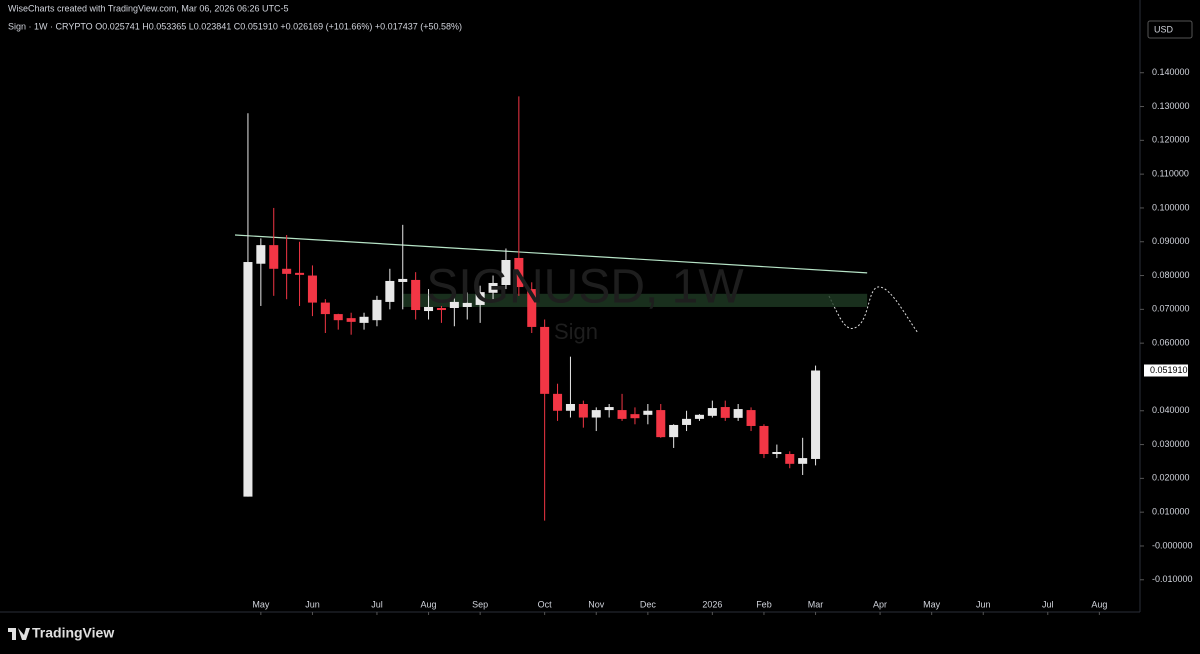 This screenshot has height=654, width=1200. What do you see at coordinates (19, 634) in the screenshot?
I see `logo-icon` at bounding box center [19, 634].